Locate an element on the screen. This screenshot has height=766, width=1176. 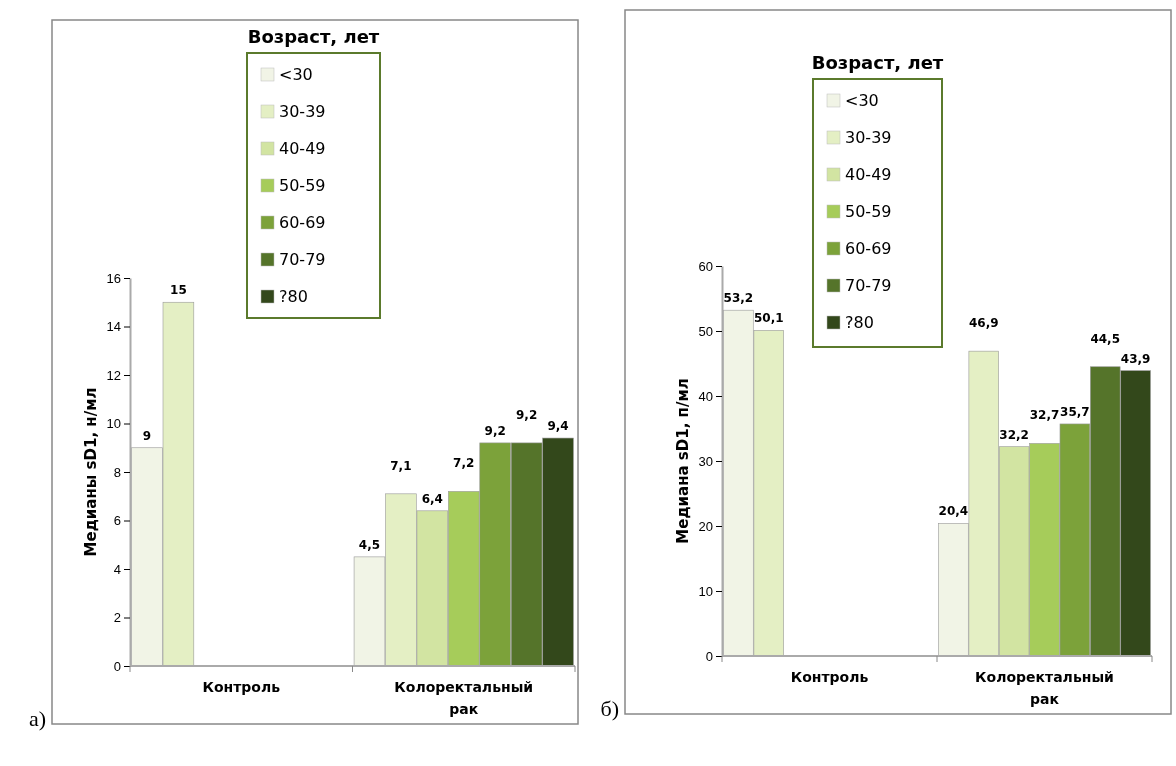
data-label: 9,4 is located at coordinates (558, 426).